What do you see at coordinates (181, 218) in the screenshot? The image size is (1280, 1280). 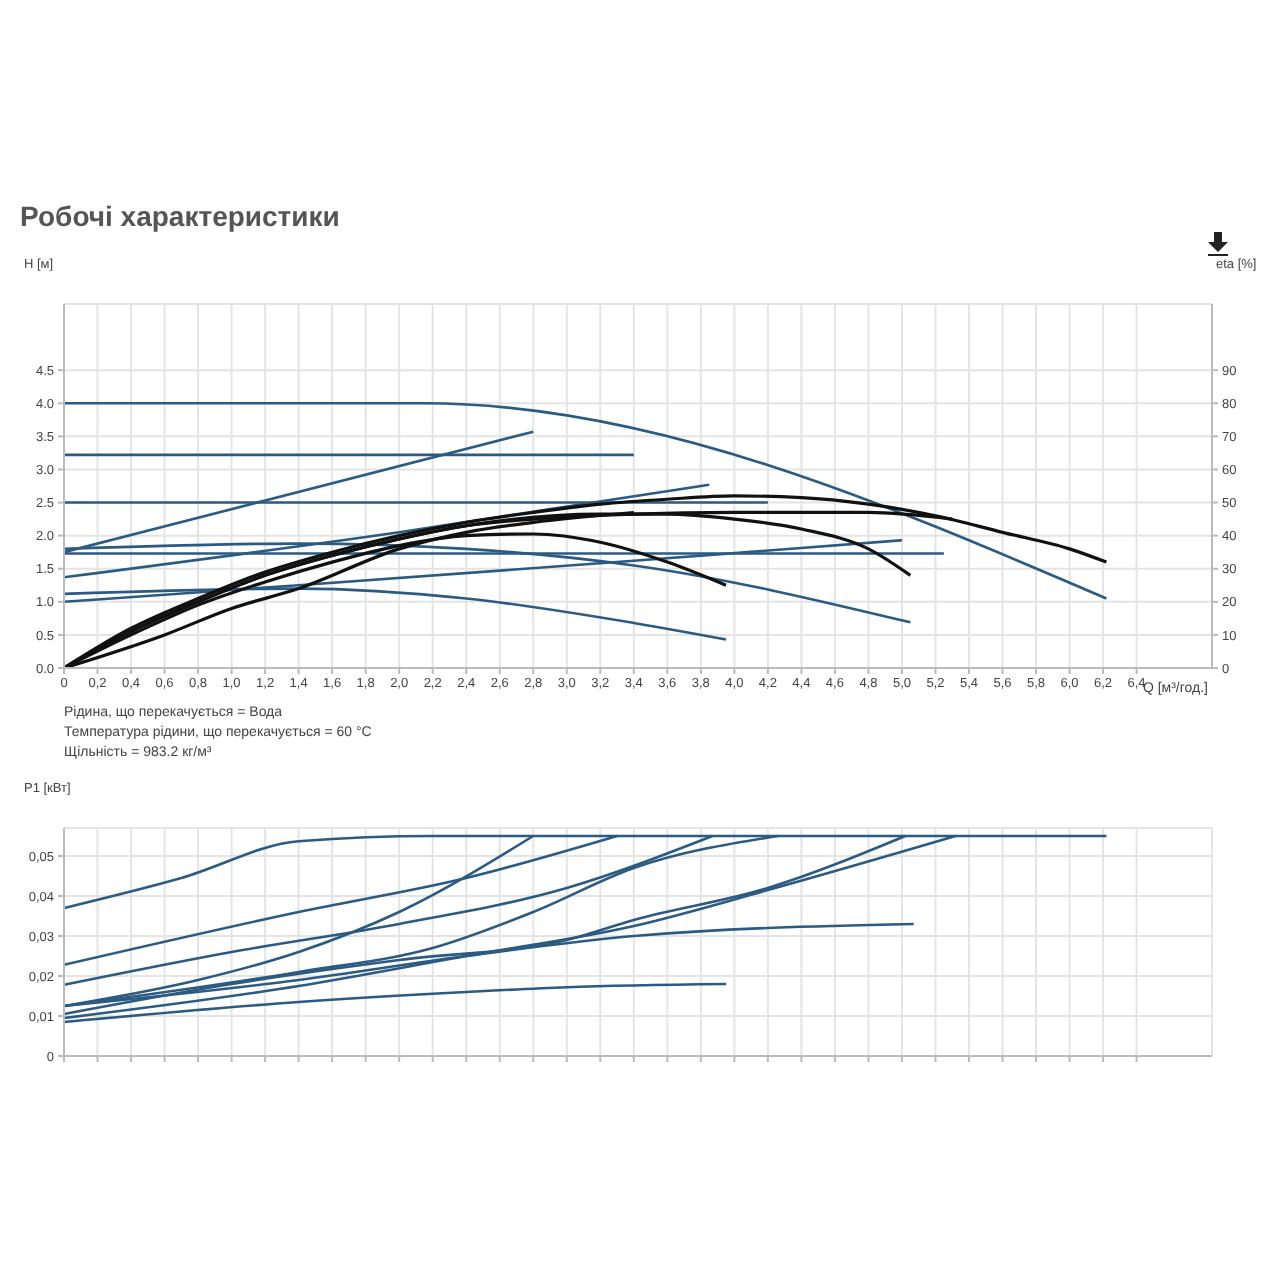 I see `chart-title: Робочі характеристики` at bounding box center [181, 218].